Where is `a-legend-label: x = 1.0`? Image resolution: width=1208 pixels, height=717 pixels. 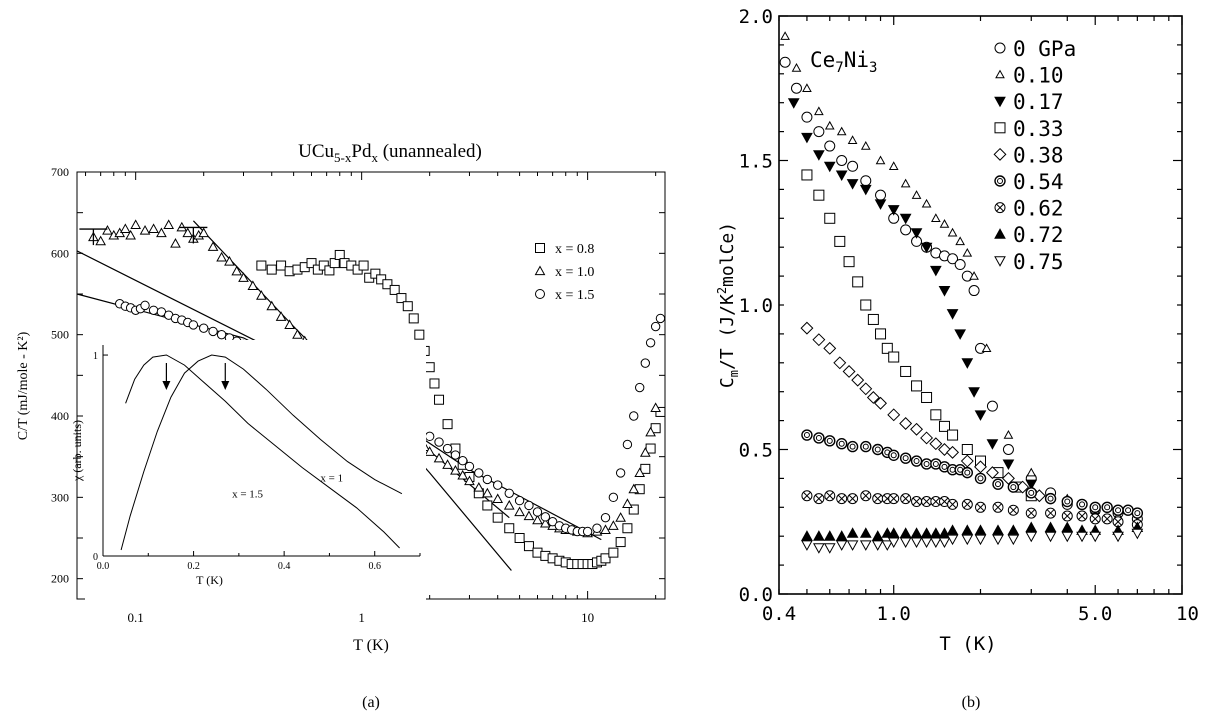 a-legend-label: x = 1.0 is located at coordinates (574, 272).